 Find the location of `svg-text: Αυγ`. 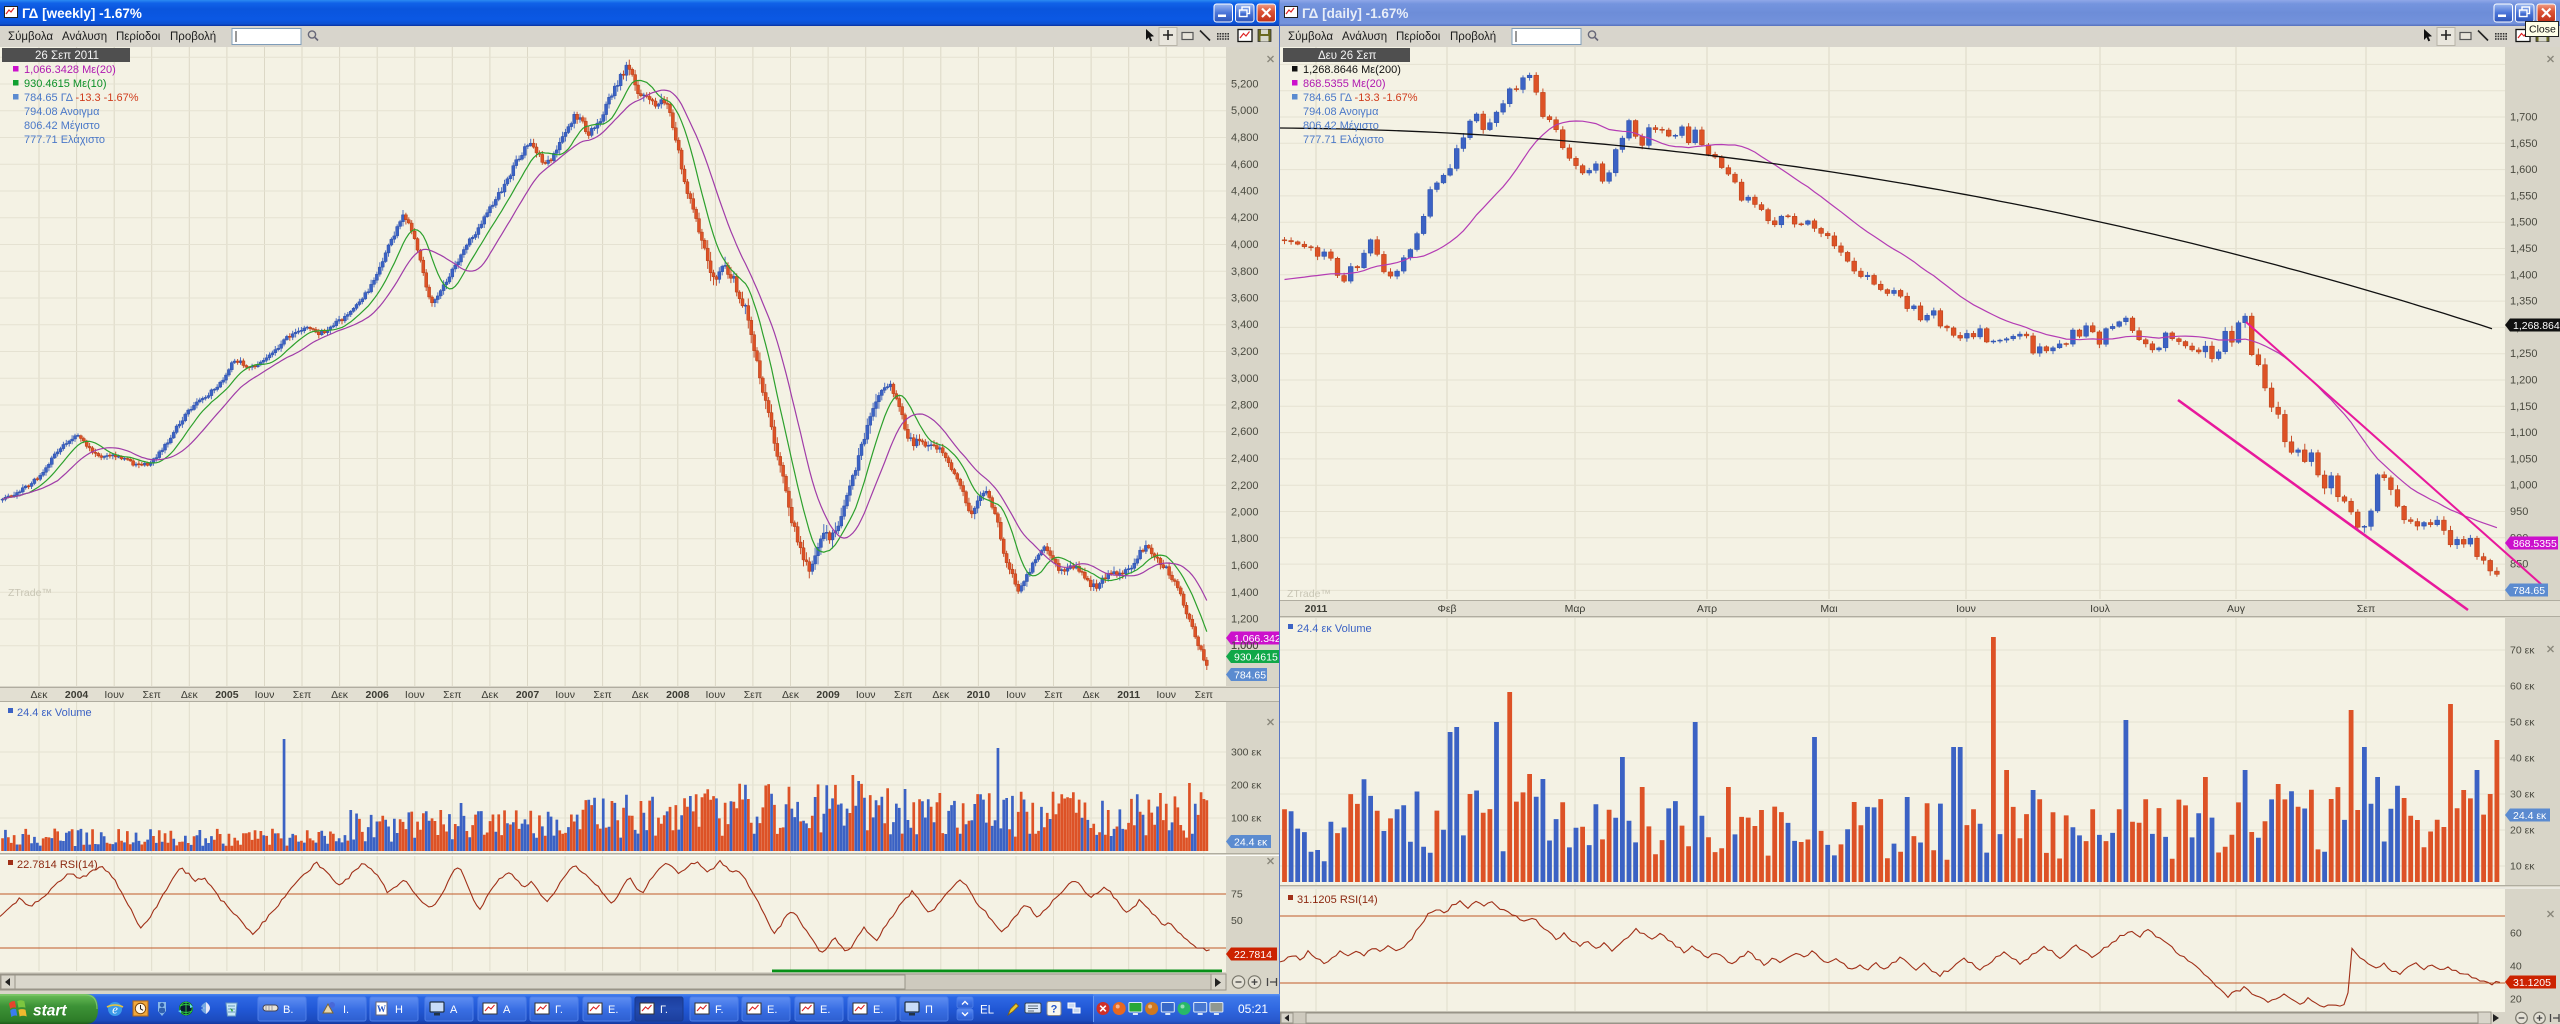

svg-text: Αυγ is located at coordinates (2236, 609).